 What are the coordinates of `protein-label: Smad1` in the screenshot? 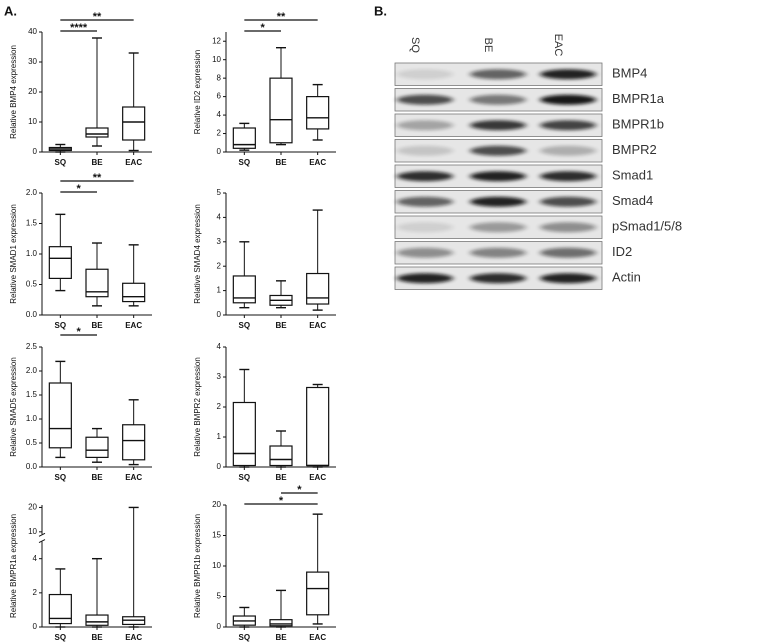 It's located at (632, 175).